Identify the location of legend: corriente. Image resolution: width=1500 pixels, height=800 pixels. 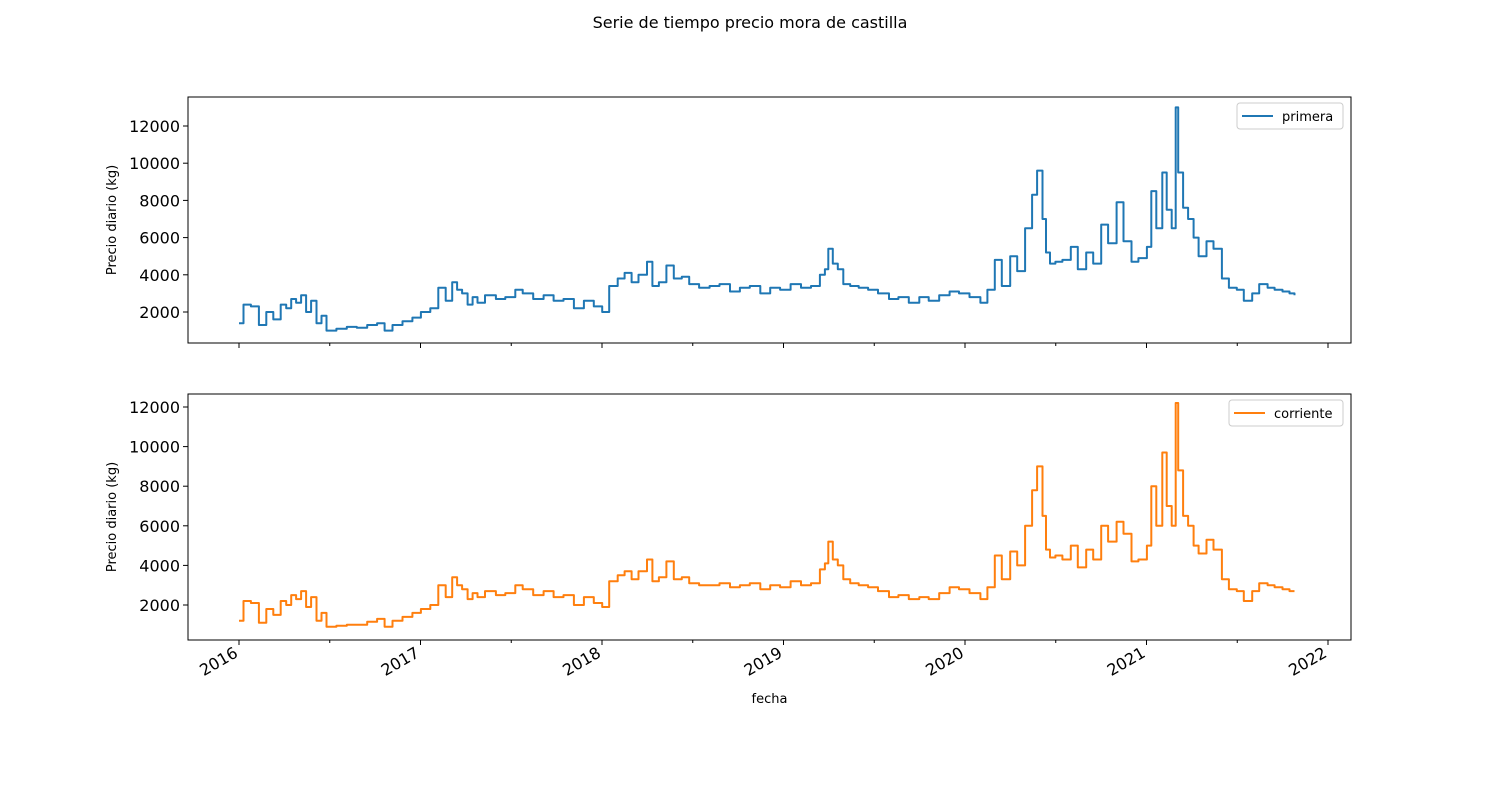
(1286, 413).